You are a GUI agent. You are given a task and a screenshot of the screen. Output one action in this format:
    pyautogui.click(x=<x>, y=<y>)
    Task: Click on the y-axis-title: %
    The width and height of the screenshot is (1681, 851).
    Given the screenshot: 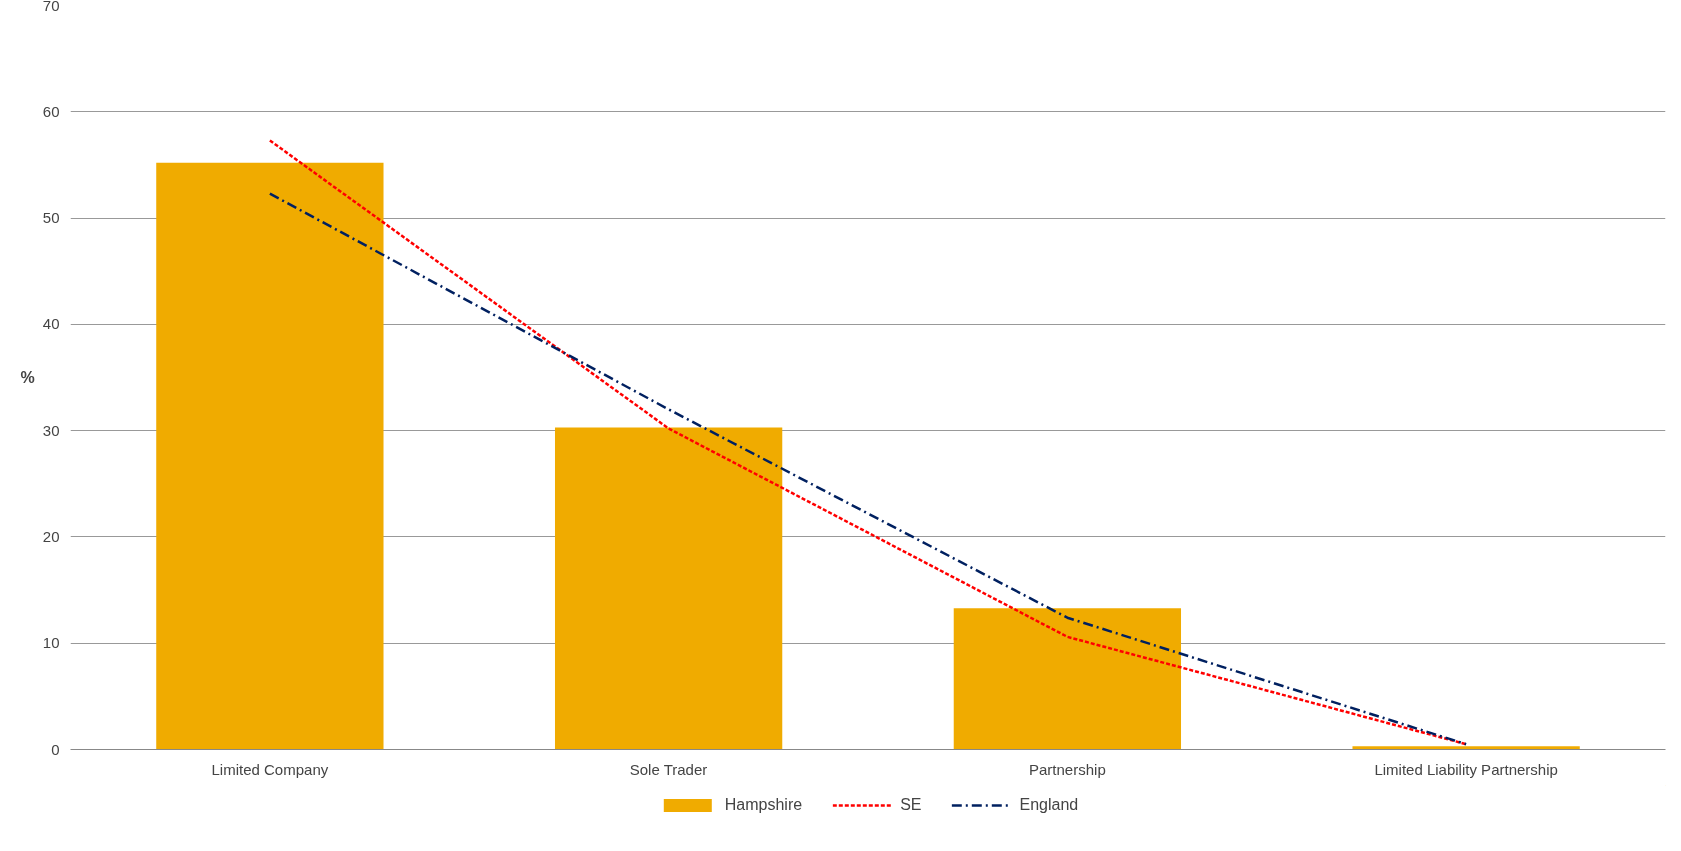 What is the action you would take?
    pyautogui.click(x=27, y=377)
    